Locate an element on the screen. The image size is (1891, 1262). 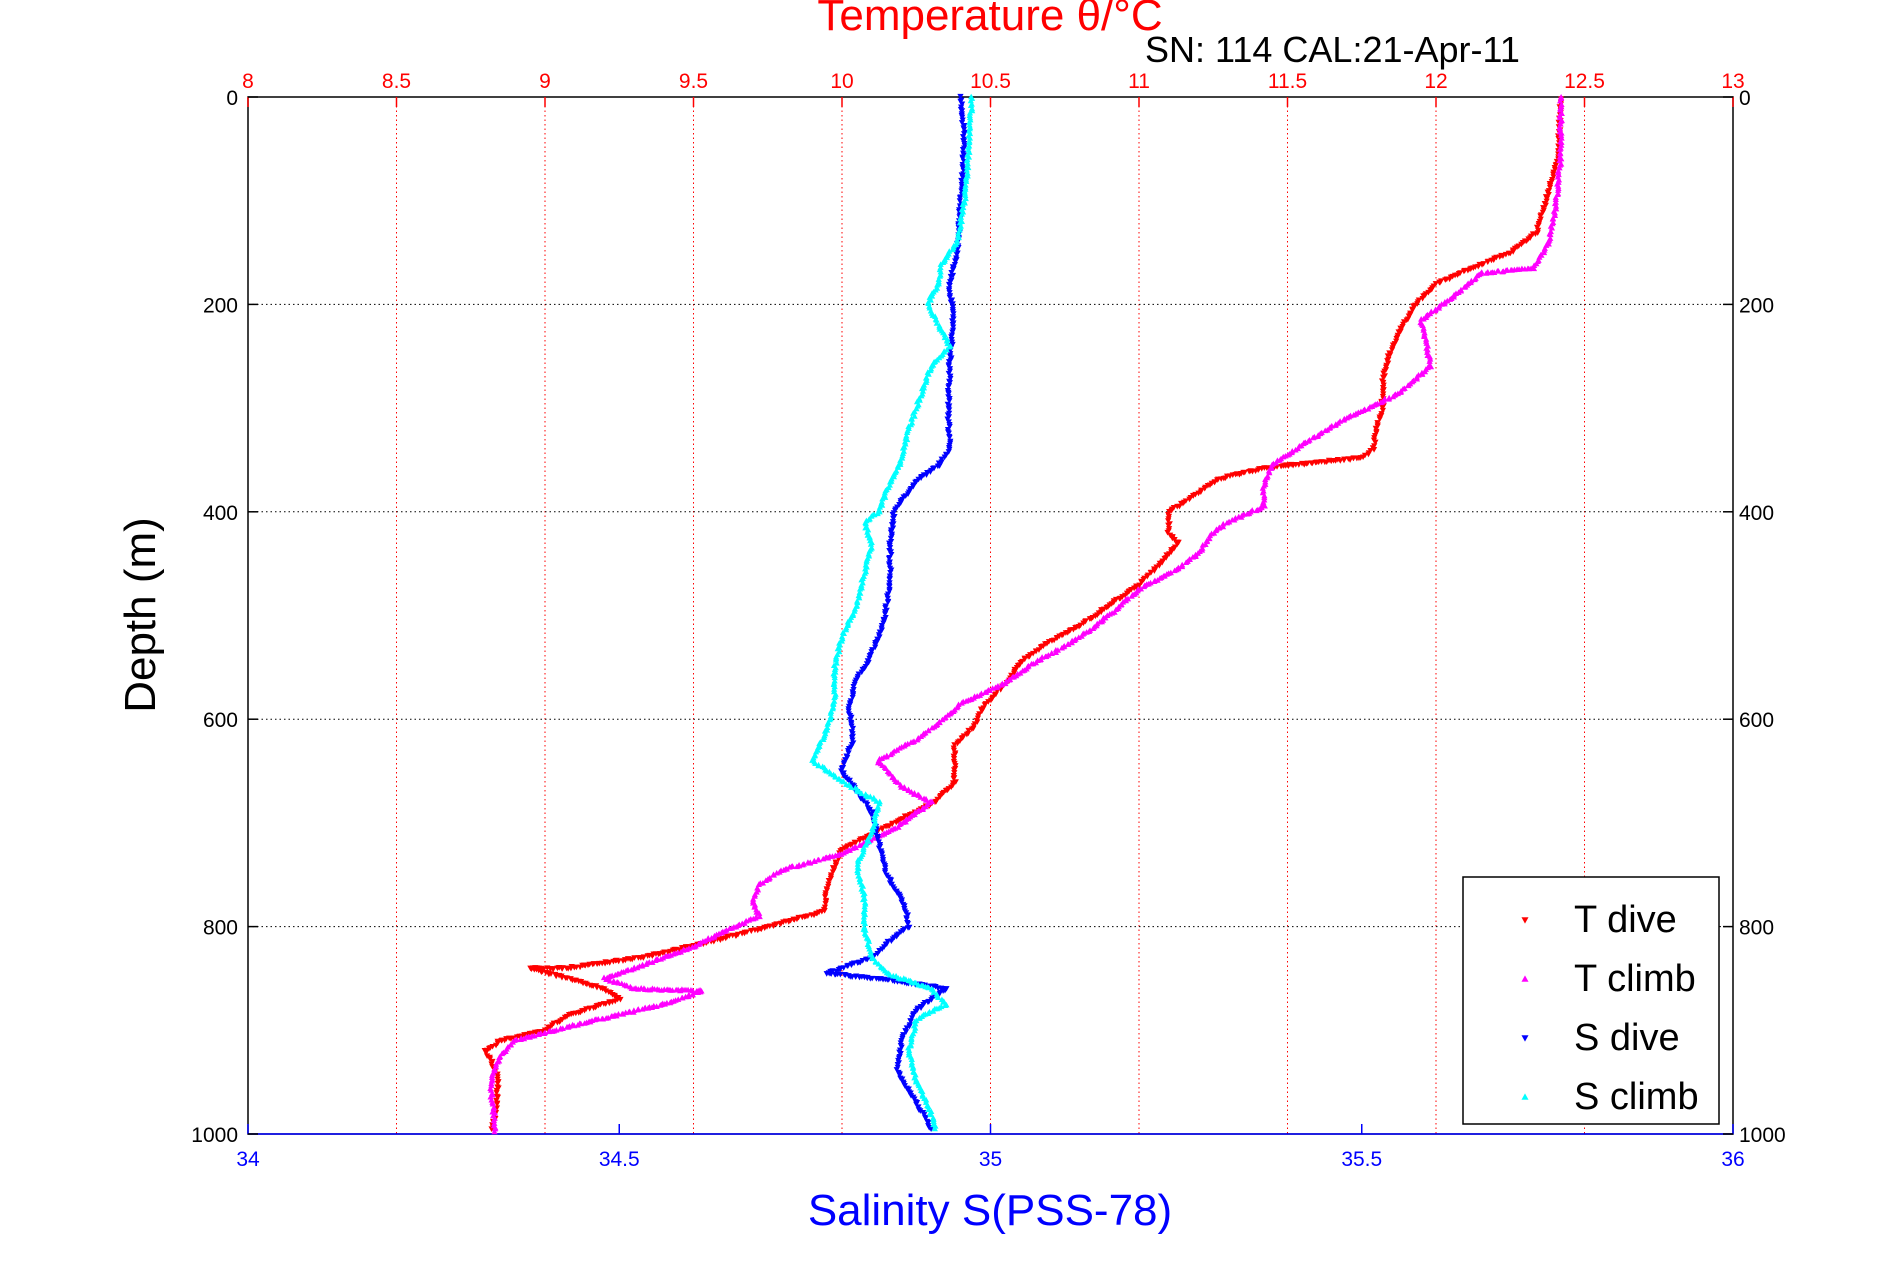
y-right-tick-label: 1000 is located at coordinates (1762, 1135).